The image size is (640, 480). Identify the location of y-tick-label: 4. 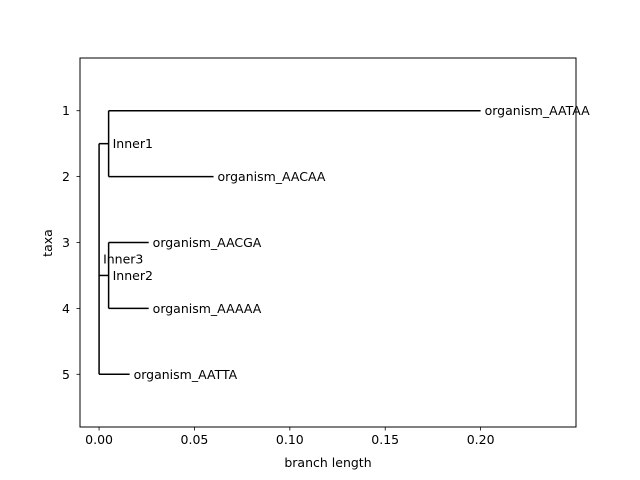
(66, 308).